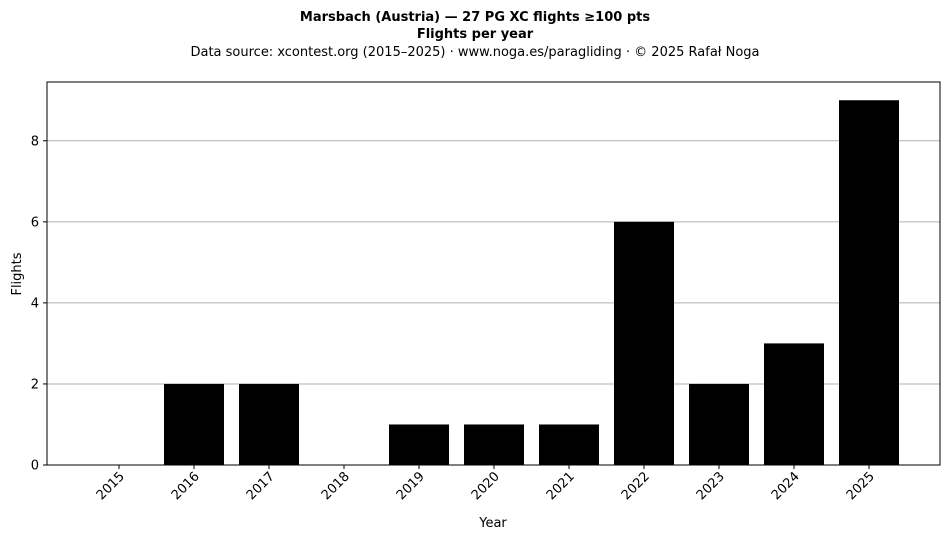  What do you see at coordinates (636, 486) in the screenshot?
I see `x-tick-label: 2022` at bounding box center [636, 486].